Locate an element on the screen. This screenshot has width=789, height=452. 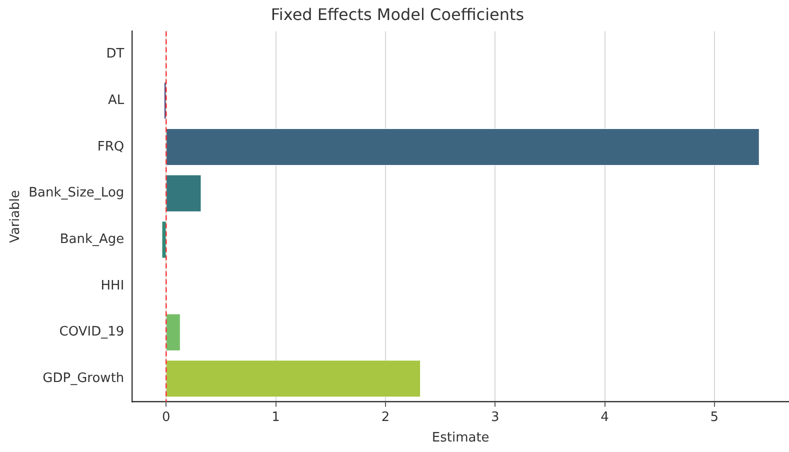
x-tick-label: 0 is located at coordinates (166, 417).